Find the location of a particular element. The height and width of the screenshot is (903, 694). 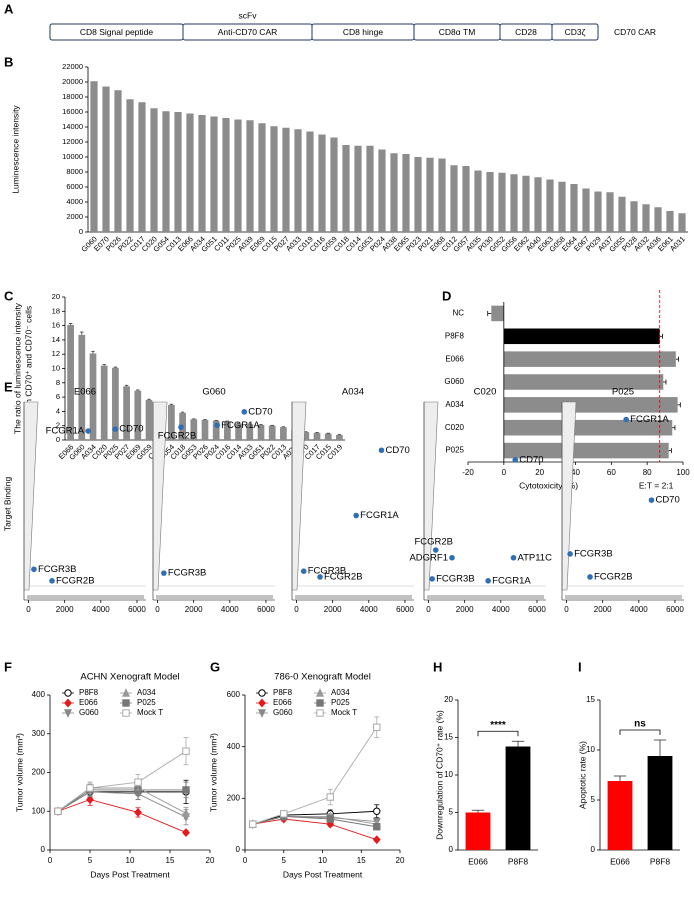

legend-label: P025 is located at coordinates (146, 702).